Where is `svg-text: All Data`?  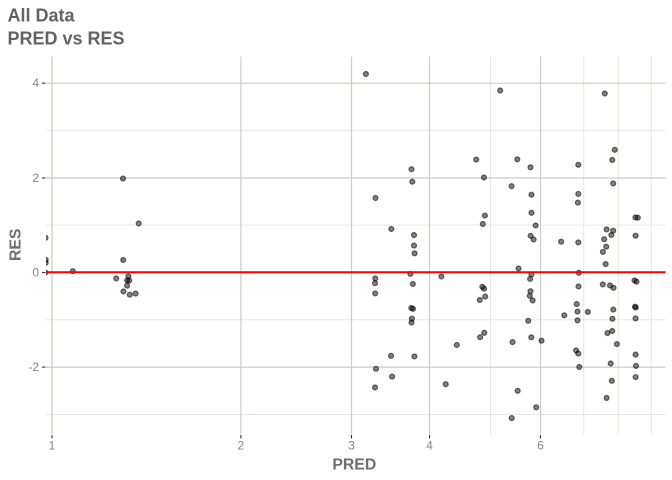
svg-text: All Data is located at coordinates (42, 16).